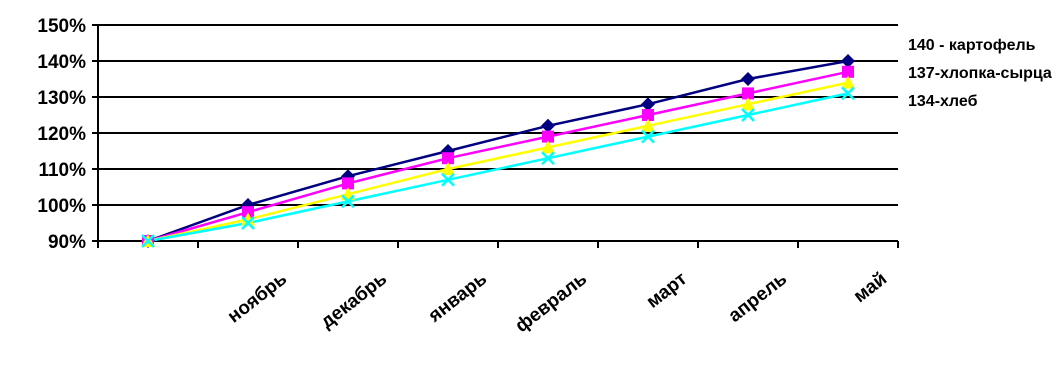 This screenshot has width=1059, height=367. I want to click on y-tick-label: 120%, so click(61, 134).